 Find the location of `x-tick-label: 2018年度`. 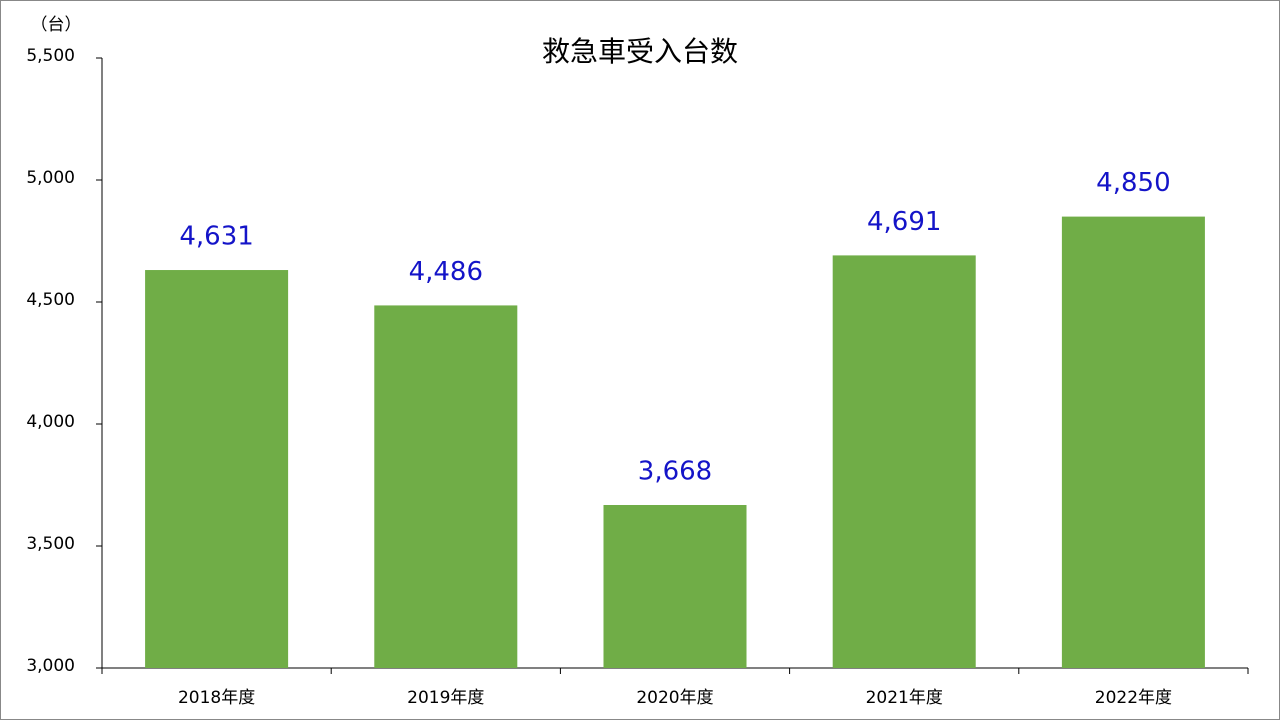

x-tick-label: 2018年度 is located at coordinates (216, 698).